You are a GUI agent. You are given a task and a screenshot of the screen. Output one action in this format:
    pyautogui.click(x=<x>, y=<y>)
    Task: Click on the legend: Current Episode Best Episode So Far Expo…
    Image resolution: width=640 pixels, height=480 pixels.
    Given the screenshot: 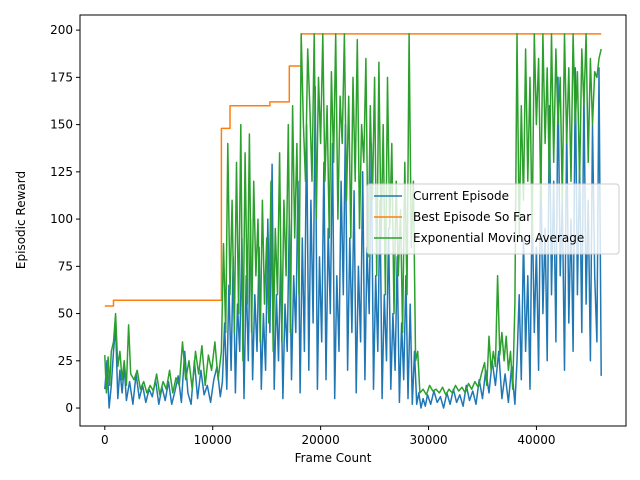 What is the action you would take?
    pyautogui.click(x=493, y=219)
    